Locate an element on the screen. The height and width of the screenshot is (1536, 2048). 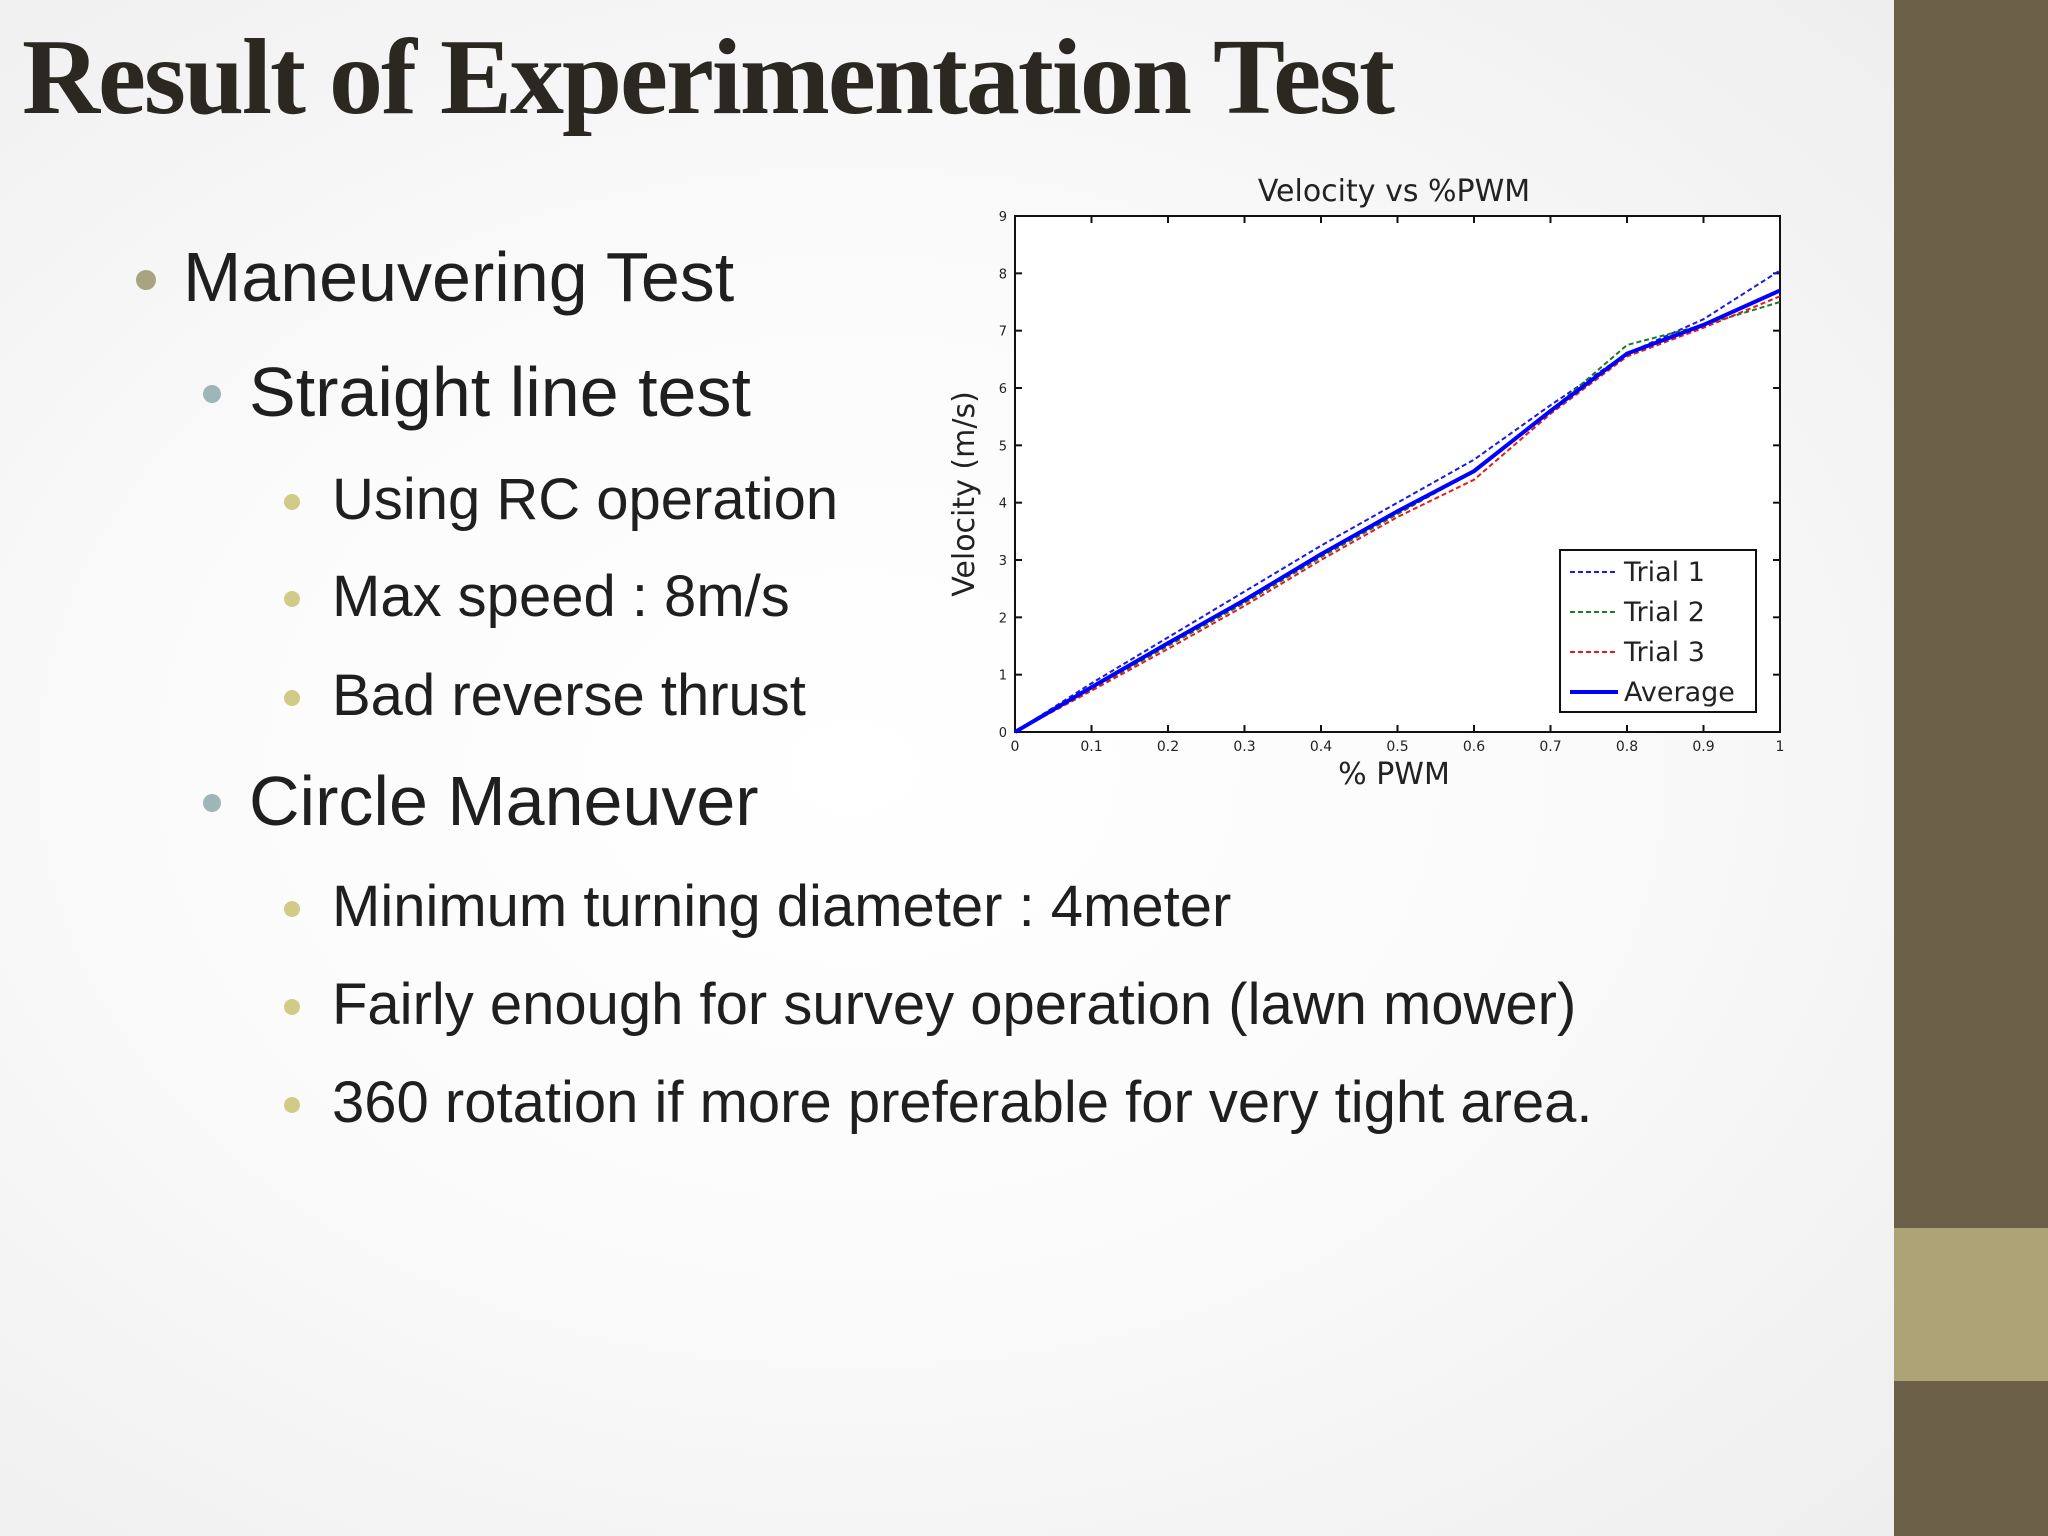
x-tick-label: 0.1 is located at coordinates (1091, 747).